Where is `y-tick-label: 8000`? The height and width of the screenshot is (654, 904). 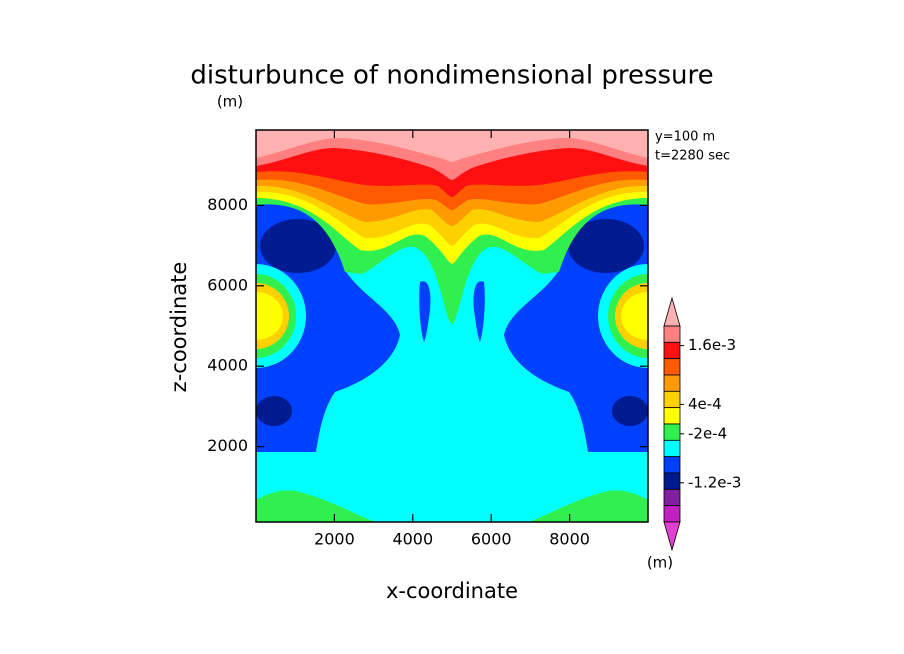
y-tick-label: 8000 is located at coordinates (227, 204).